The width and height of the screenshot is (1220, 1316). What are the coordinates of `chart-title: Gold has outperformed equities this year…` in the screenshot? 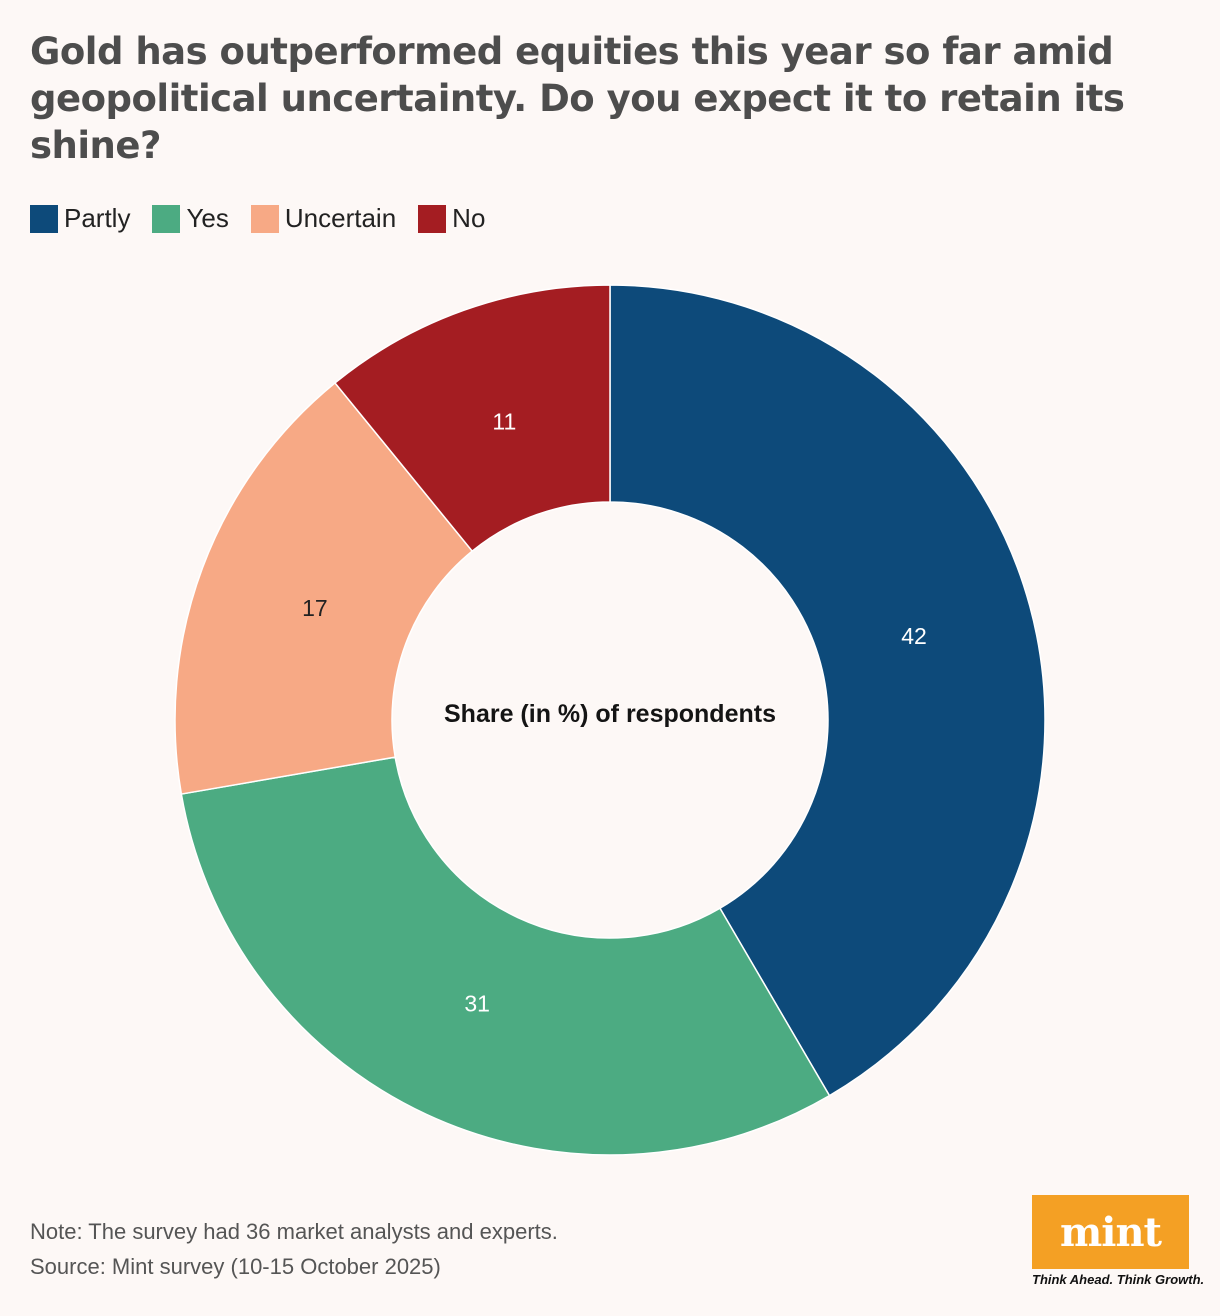 It's located at (577, 98).